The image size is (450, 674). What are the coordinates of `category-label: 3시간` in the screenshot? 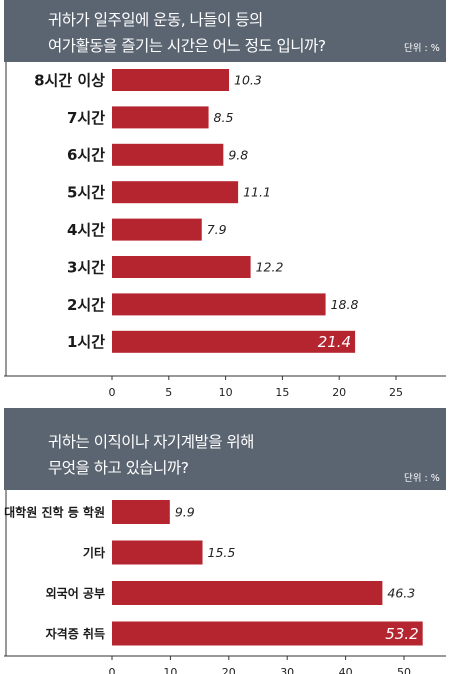 It's located at (86, 267).